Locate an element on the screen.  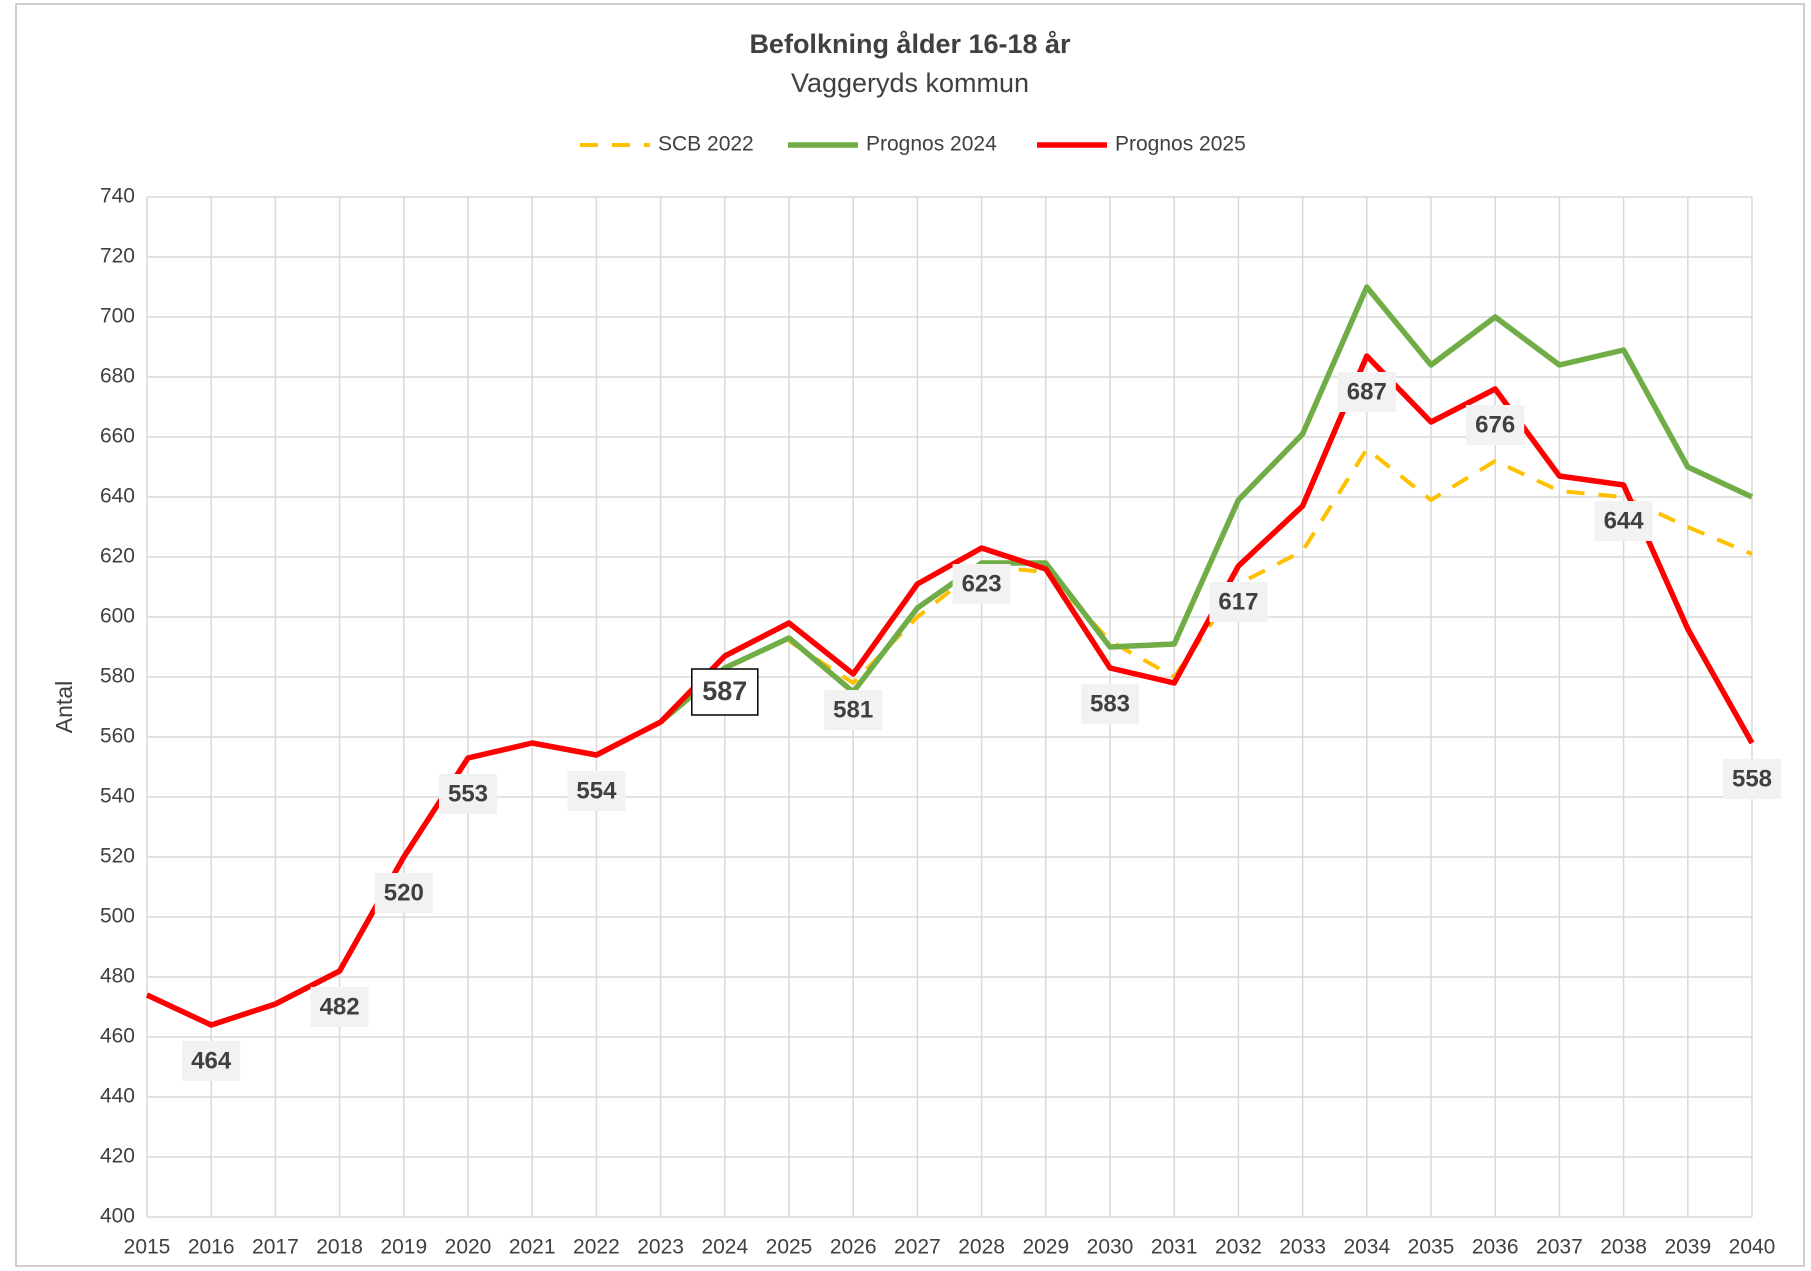
data-label: 554 is located at coordinates (596, 790).